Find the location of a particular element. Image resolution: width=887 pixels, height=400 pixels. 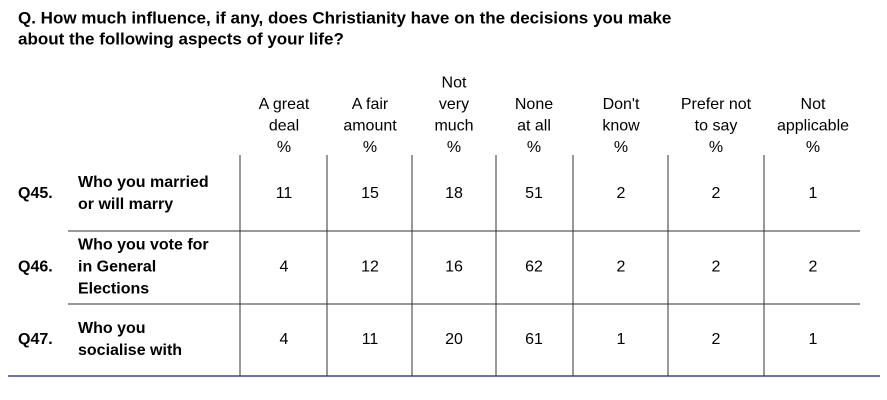

cell-value: 51 is located at coordinates (534, 193).